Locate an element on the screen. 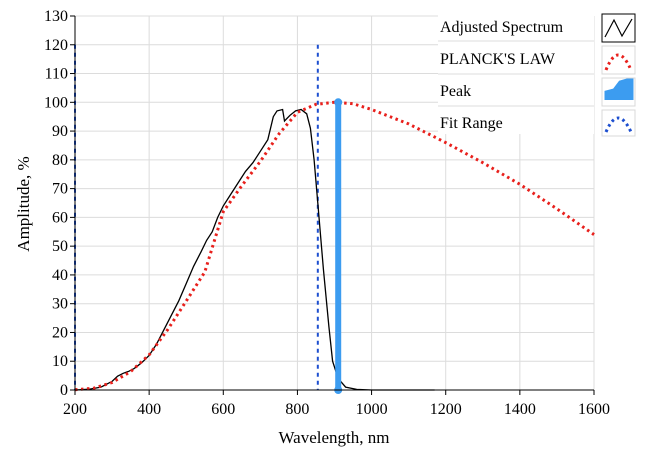 This screenshot has height=460, width=651. legend-swatch-peak is located at coordinates (618, 92).